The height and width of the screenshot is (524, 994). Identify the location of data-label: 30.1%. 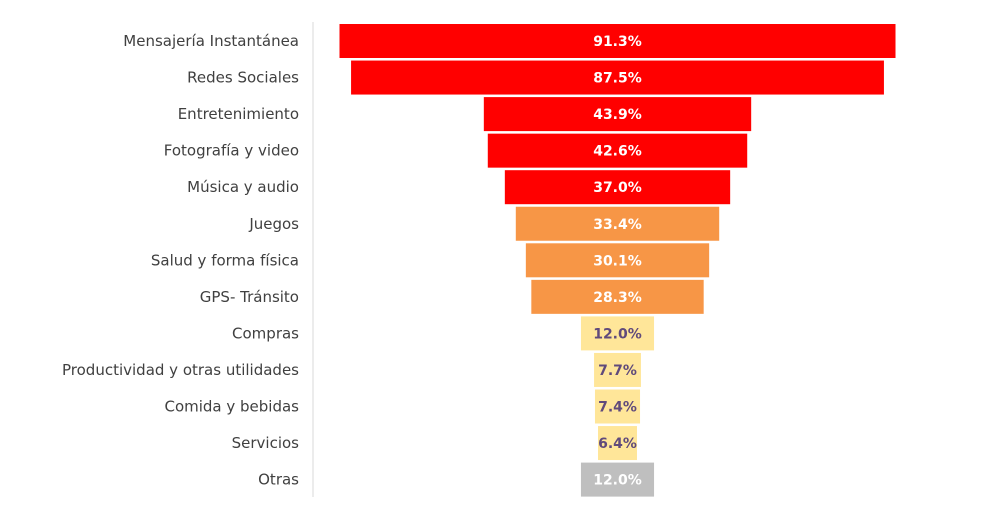
(617, 261).